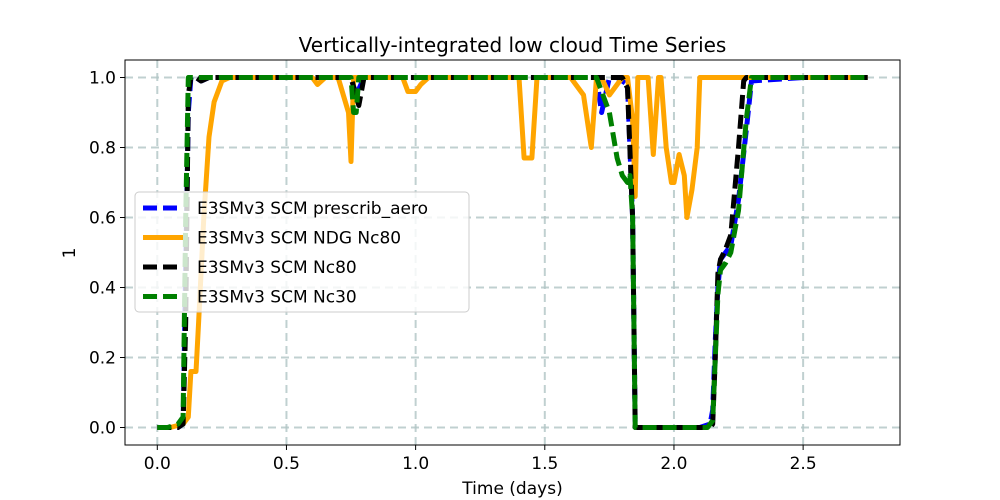  Describe the element at coordinates (102, 429) in the screenshot. I see `y-tick-label: 0.0` at that location.